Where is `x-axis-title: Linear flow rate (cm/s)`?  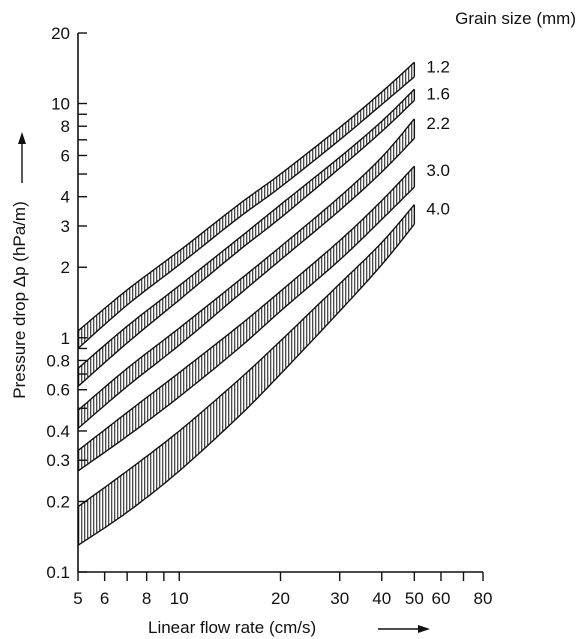
x-axis-title: Linear flow rate (cm/s) is located at coordinates (232, 627).